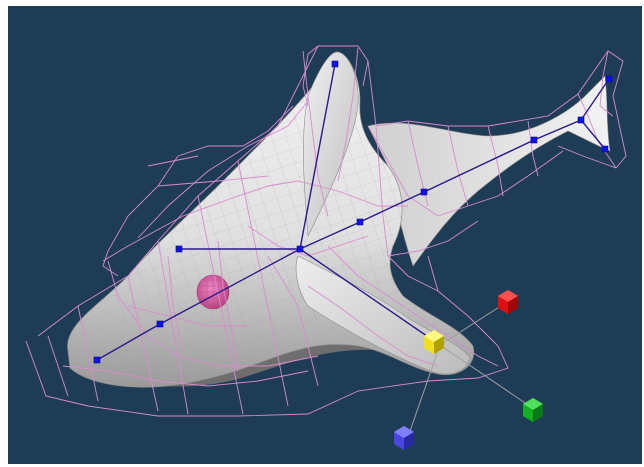 This screenshot has width=644, height=467. What do you see at coordinates (128, 342) in the screenshot?
I see `bone-head` at bounding box center [128, 342].